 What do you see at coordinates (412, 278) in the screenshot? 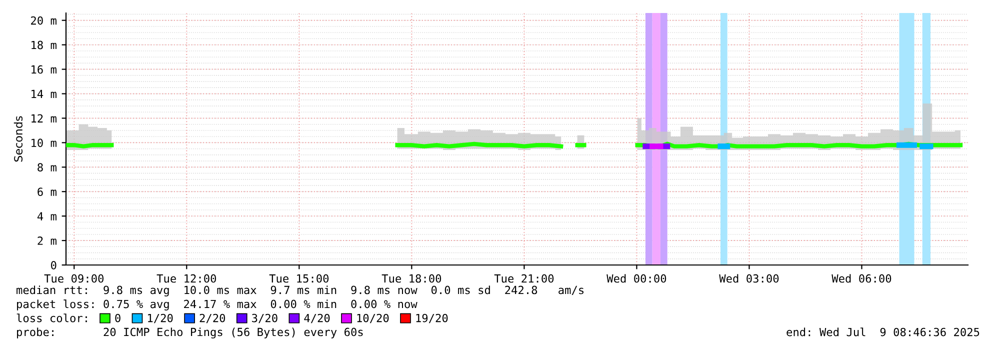
I see `x-tick-label: Tue 18:00` at bounding box center [412, 278].